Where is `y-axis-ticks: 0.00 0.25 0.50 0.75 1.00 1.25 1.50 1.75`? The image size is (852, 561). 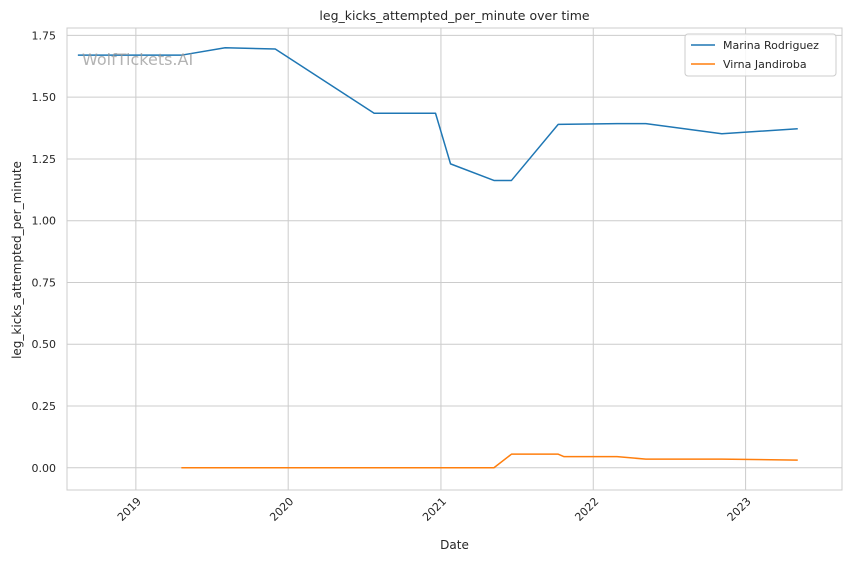 y-axis-ticks: 0.00 0.25 0.50 0.75 1.00 1.25 1.50 1.75 is located at coordinates (44, 251).